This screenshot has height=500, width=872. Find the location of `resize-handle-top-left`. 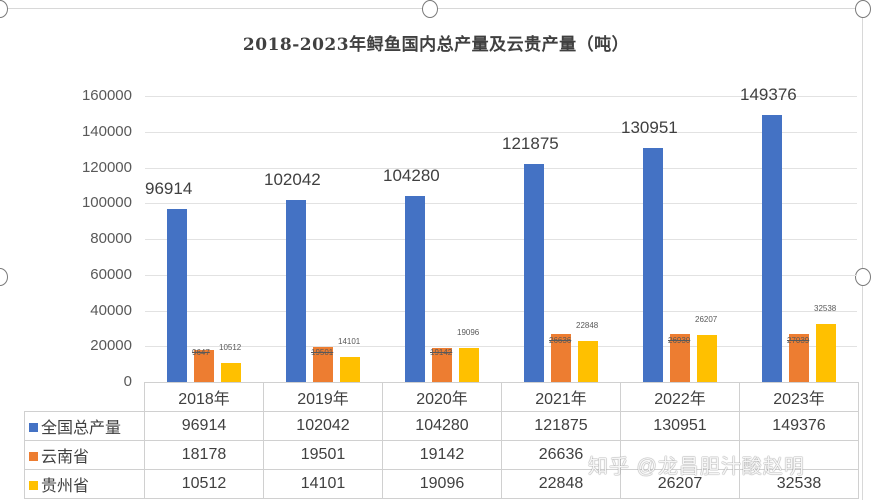

resize-handle-top-left is located at coordinates (4, 9).